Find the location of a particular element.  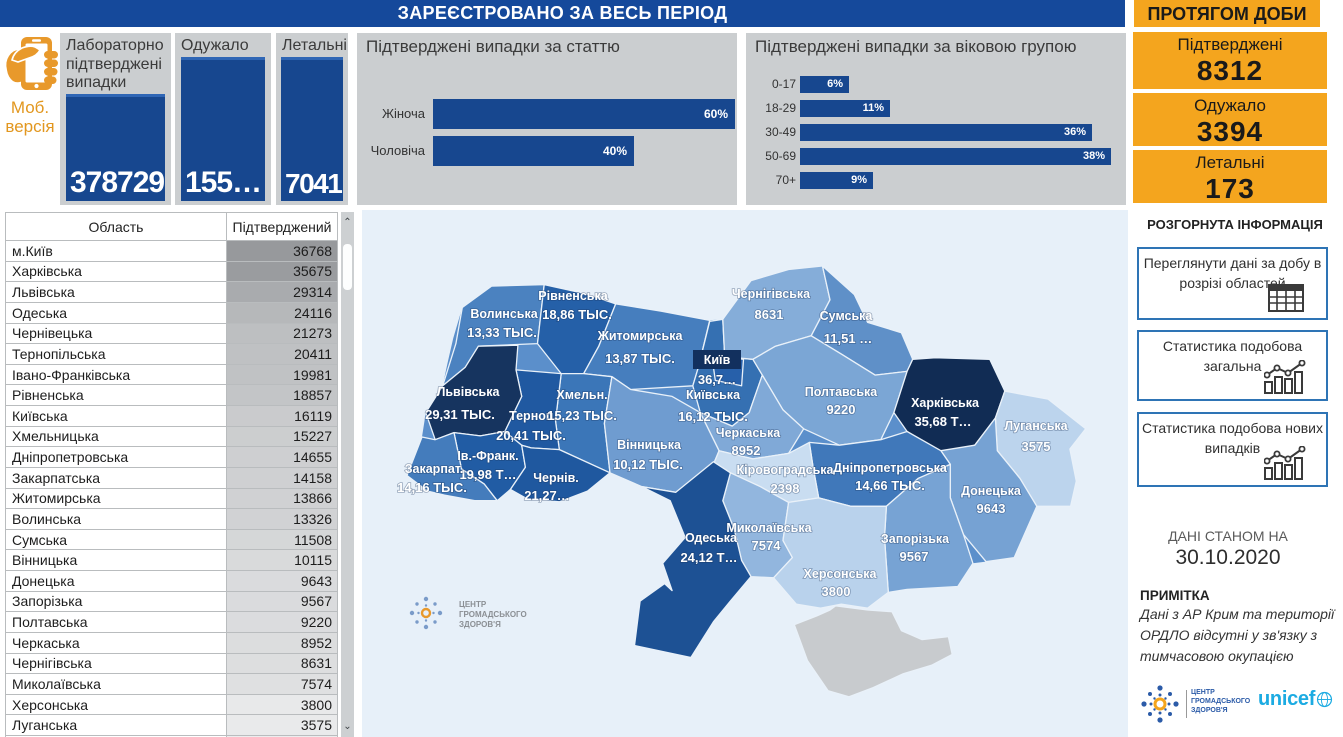

svg-text: Донецька is located at coordinates (991, 491).